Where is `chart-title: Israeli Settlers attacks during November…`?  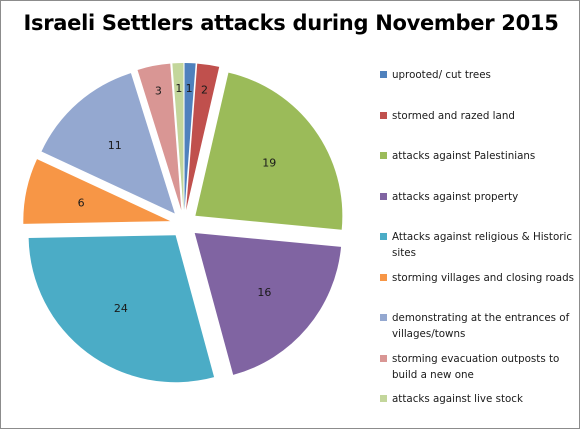
chart-title: Israeli Settlers attacks during November… is located at coordinates (291, 23).